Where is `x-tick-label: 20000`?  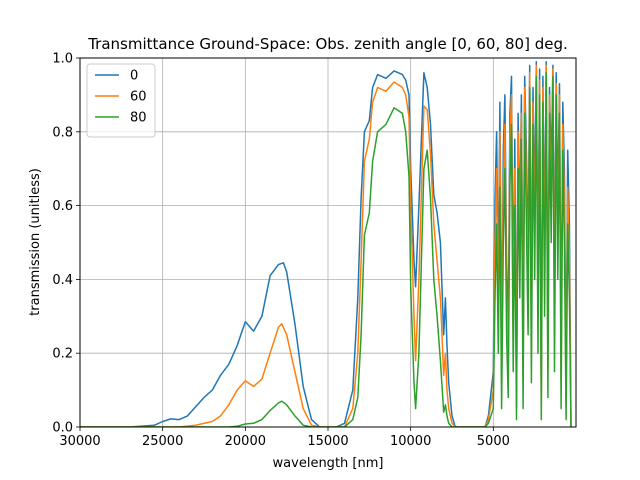
x-tick-label: 20000 is located at coordinates (245, 441).